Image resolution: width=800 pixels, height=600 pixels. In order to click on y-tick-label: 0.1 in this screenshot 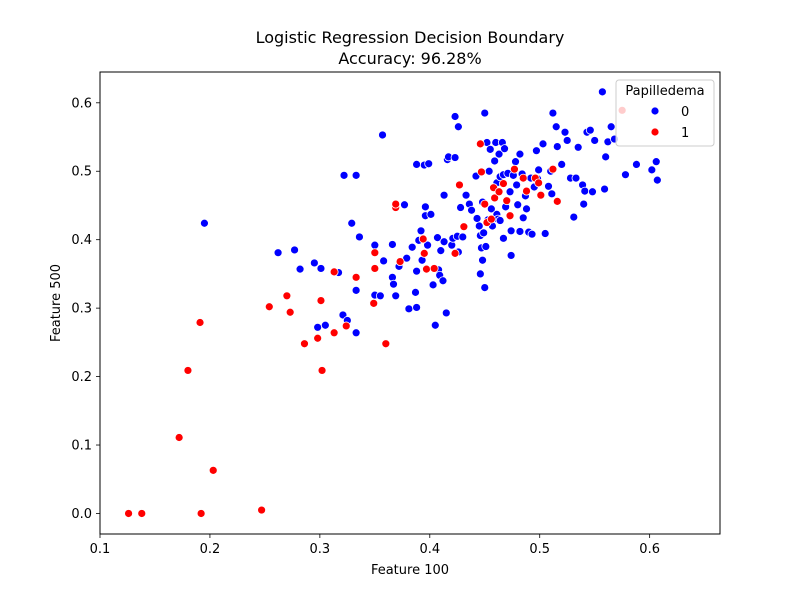, I will do `click(81, 446)`.